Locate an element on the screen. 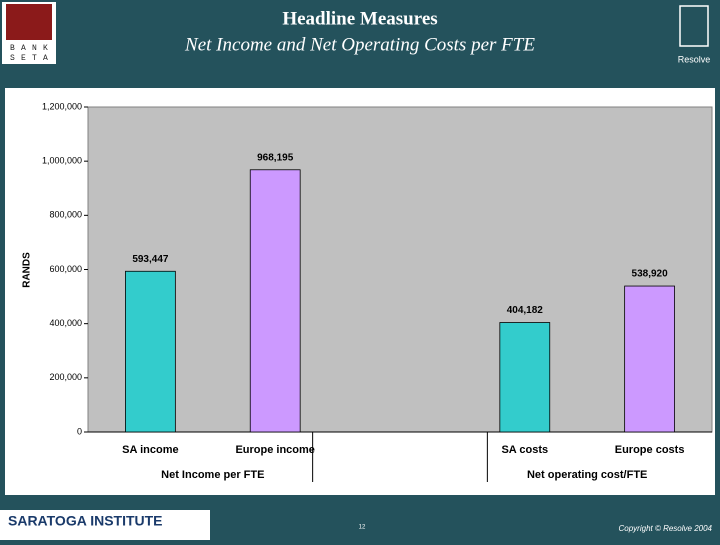 The width and height of the screenshot is (720, 545). x-tick-label: Europe income is located at coordinates (274, 450).